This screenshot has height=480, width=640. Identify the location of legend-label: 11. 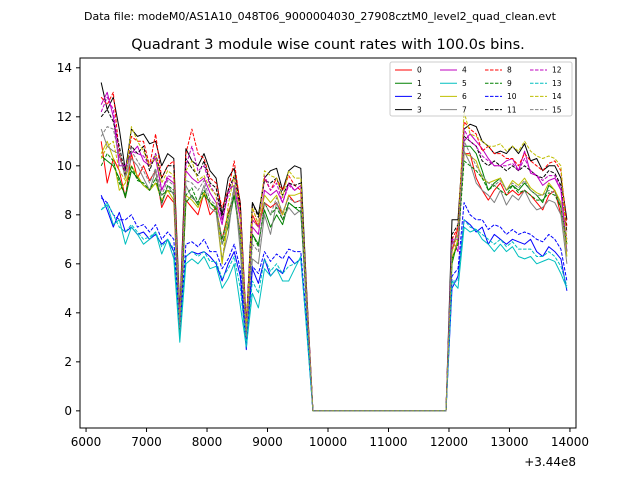
(512, 109).